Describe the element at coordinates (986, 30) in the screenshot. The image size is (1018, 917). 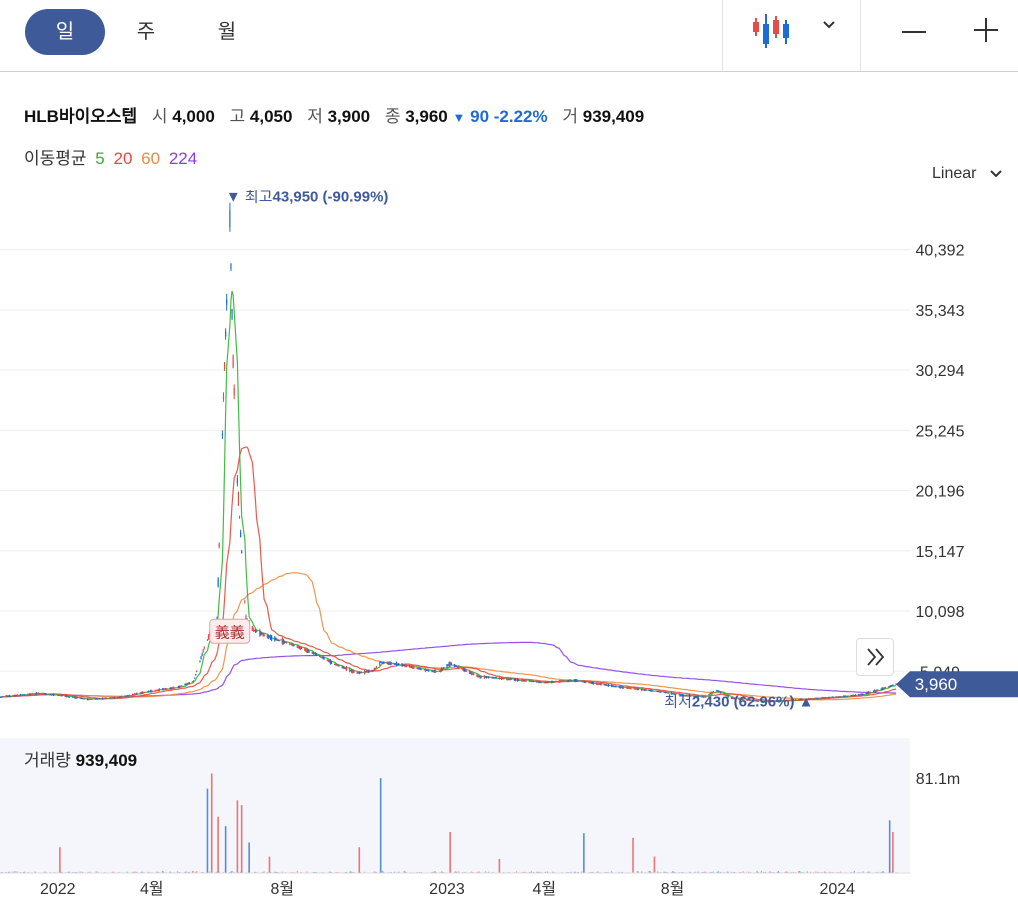
I see `plus-icon` at that location.